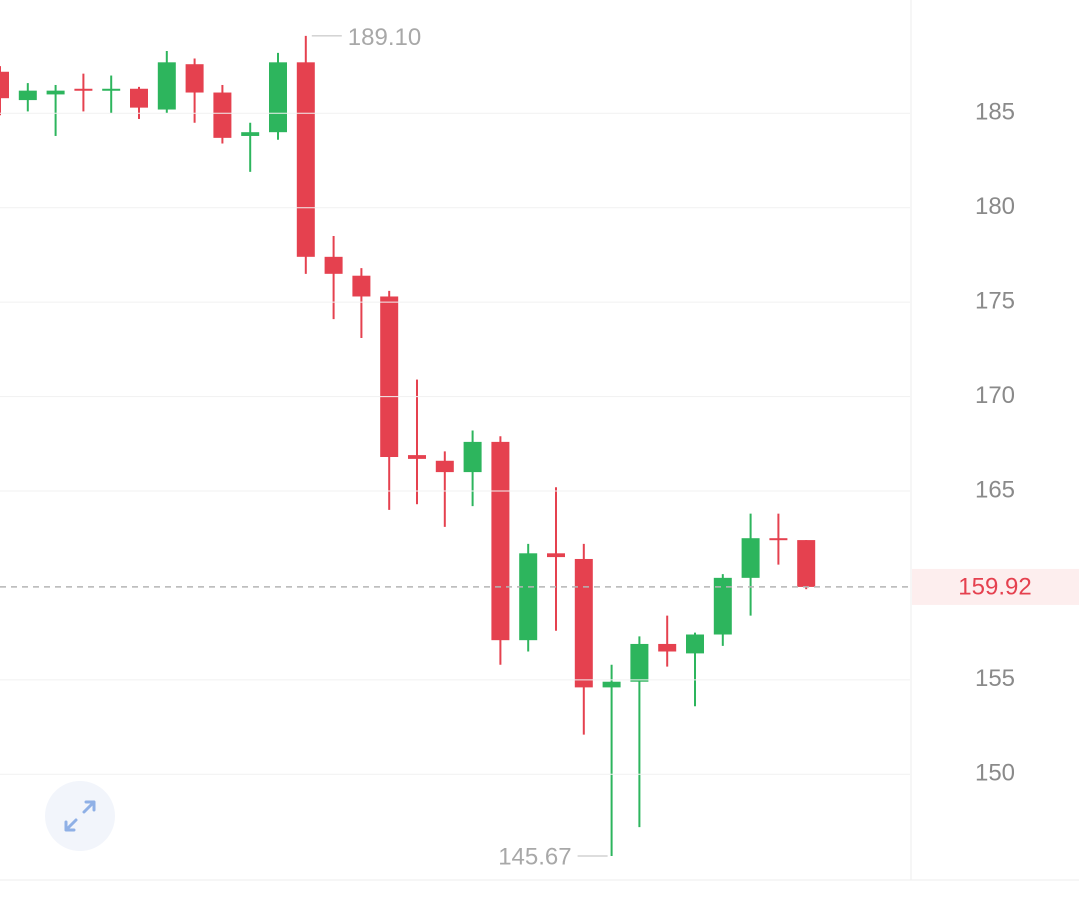 Image resolution: width=1079 pixels, height=897 pixels. I want to click on expand-icon, so click(80, 816).